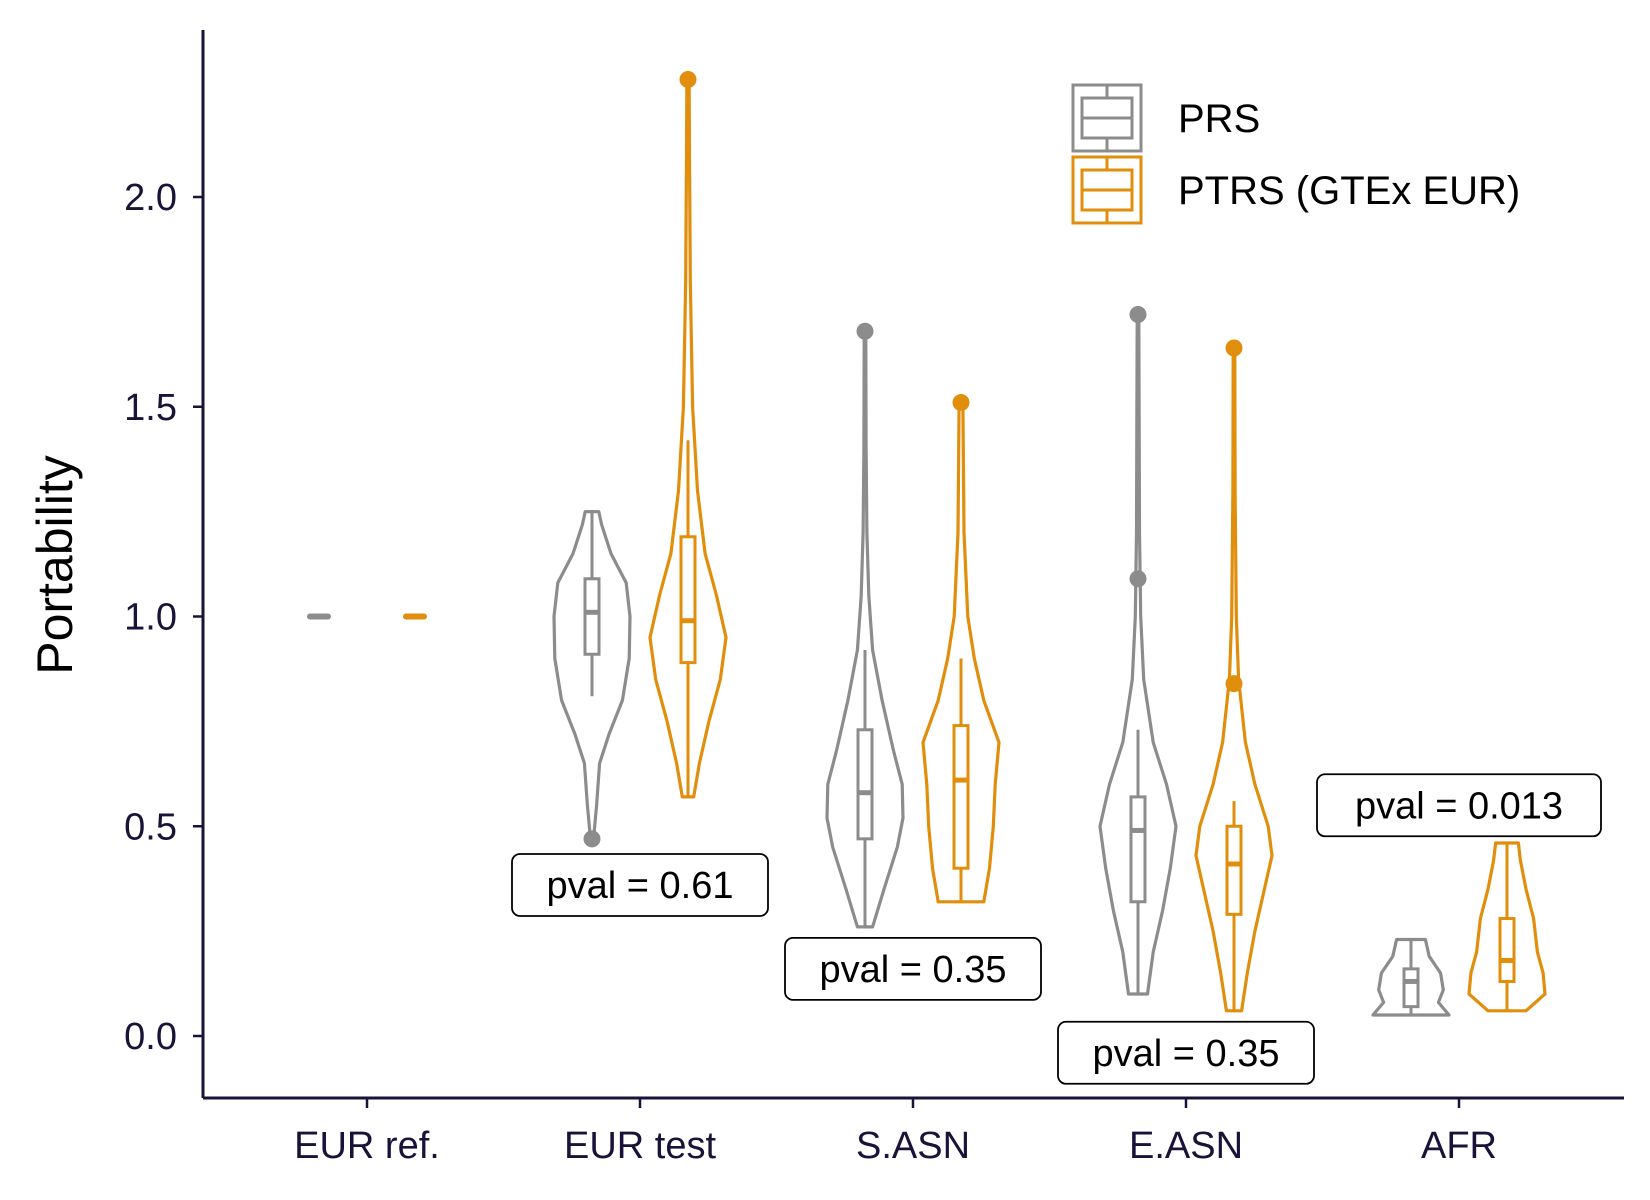 The width and height of the screenshot is (1650, 1200). What do you see at coordinates (1165, 118) in the screenshot?
I see `legend-entry-prs: PRS` at bounding box center [1165, 118].